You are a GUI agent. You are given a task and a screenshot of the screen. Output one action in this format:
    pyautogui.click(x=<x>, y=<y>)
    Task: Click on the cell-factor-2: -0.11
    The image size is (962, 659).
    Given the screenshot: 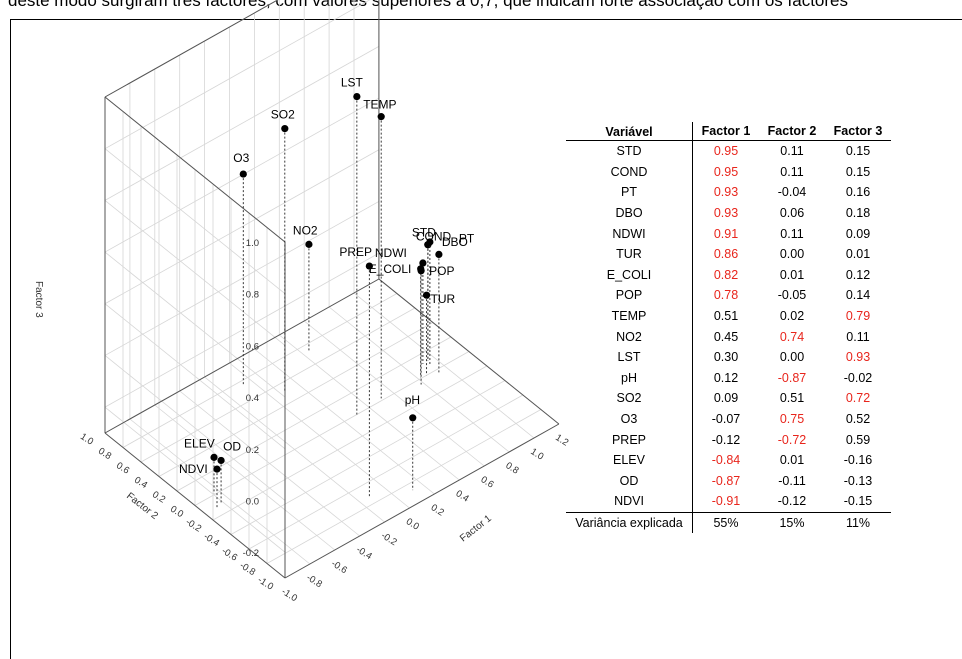 What is the action you would take?
    pyautogui.click(x=792, y=480)
    